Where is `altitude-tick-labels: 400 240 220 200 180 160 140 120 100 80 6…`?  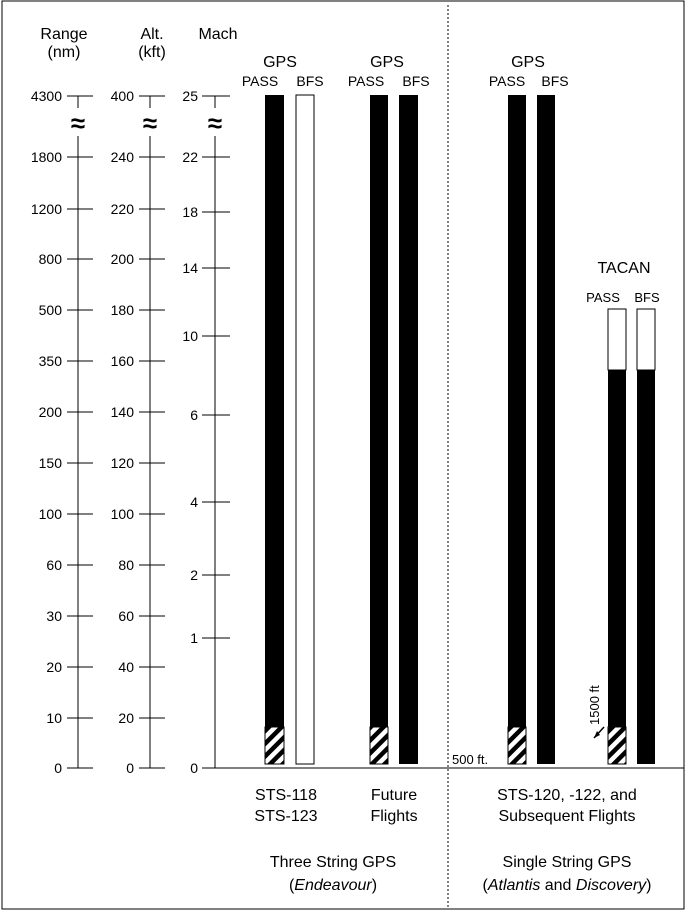
altitude-tick-labels: 400 240 220 200 180 160 140 120 100 80 6… is located at coordinates (123, 432).